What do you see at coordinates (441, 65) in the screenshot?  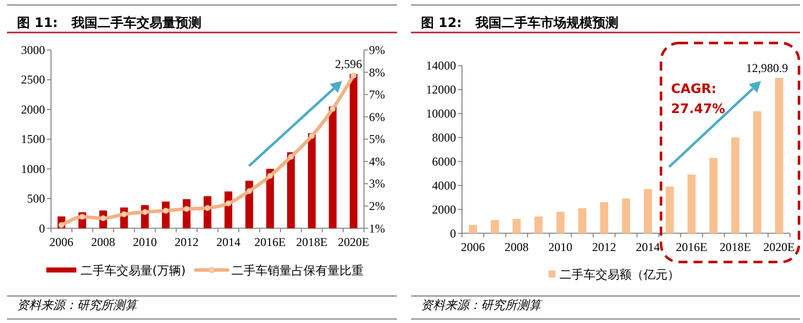 I see `y-tick-label: 14000` at bounding box center [441, 65].